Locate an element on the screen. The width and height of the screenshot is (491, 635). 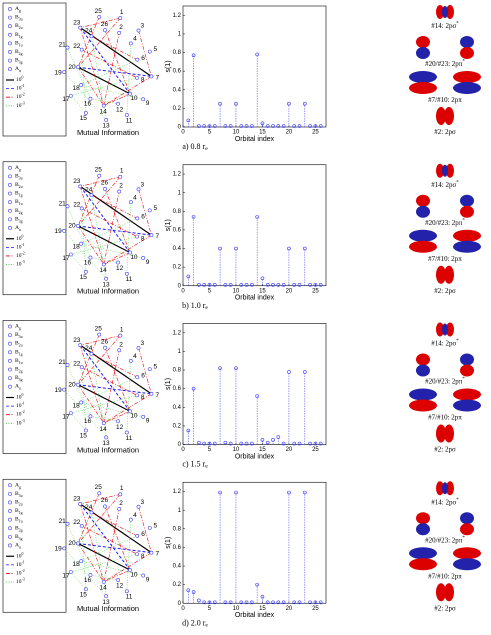
legend-label-sub: 3g is located at coordinates (21, 539).